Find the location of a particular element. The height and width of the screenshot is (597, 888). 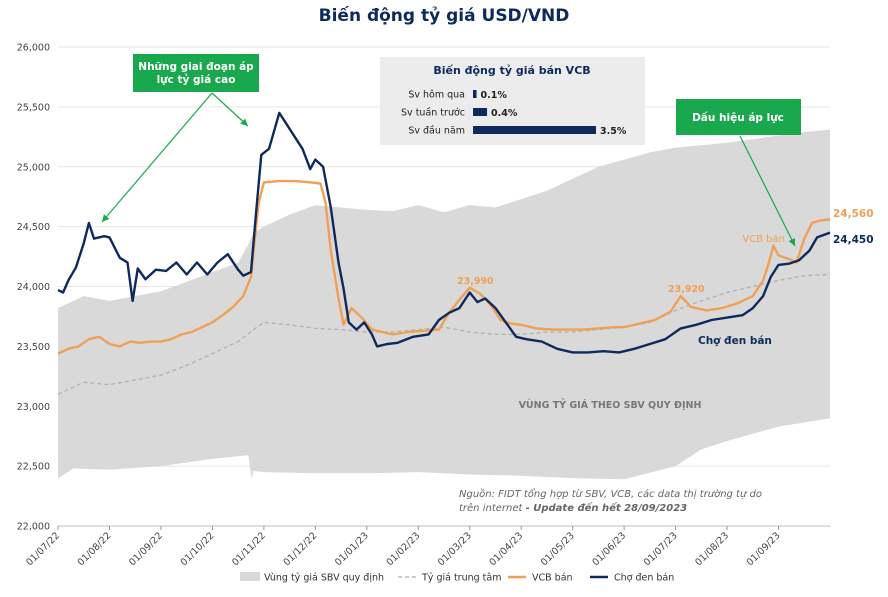

legend-swatch-band is located at coordinates (250, 576).